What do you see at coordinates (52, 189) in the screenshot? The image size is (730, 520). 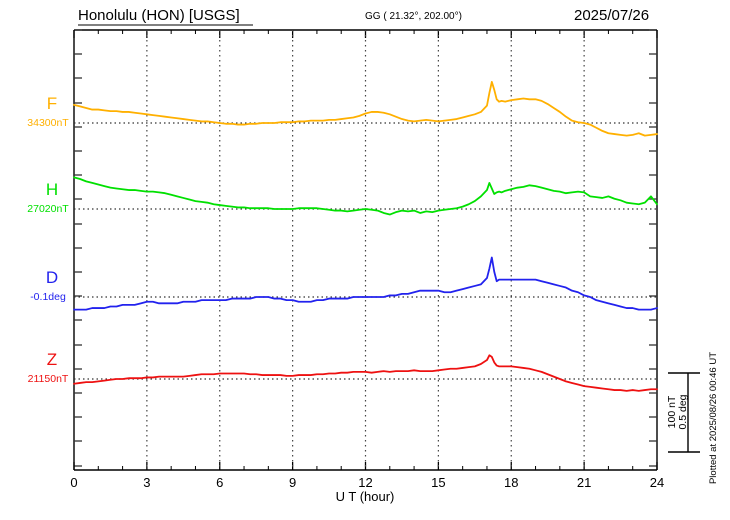 I see `component-label-h: H` at bounding box center [52, 189].